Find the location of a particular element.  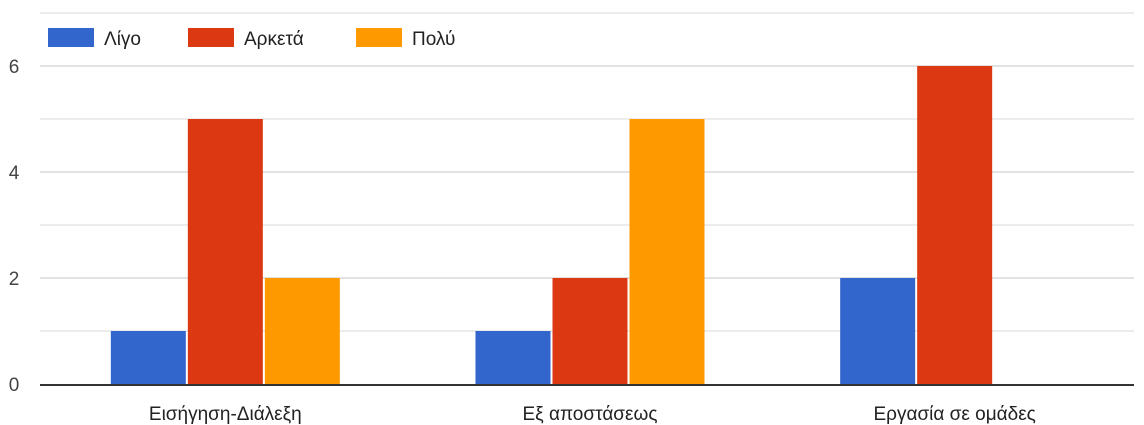

legend: Λίγο Αρκετά Πολύ is located at coordinates (251, 39).